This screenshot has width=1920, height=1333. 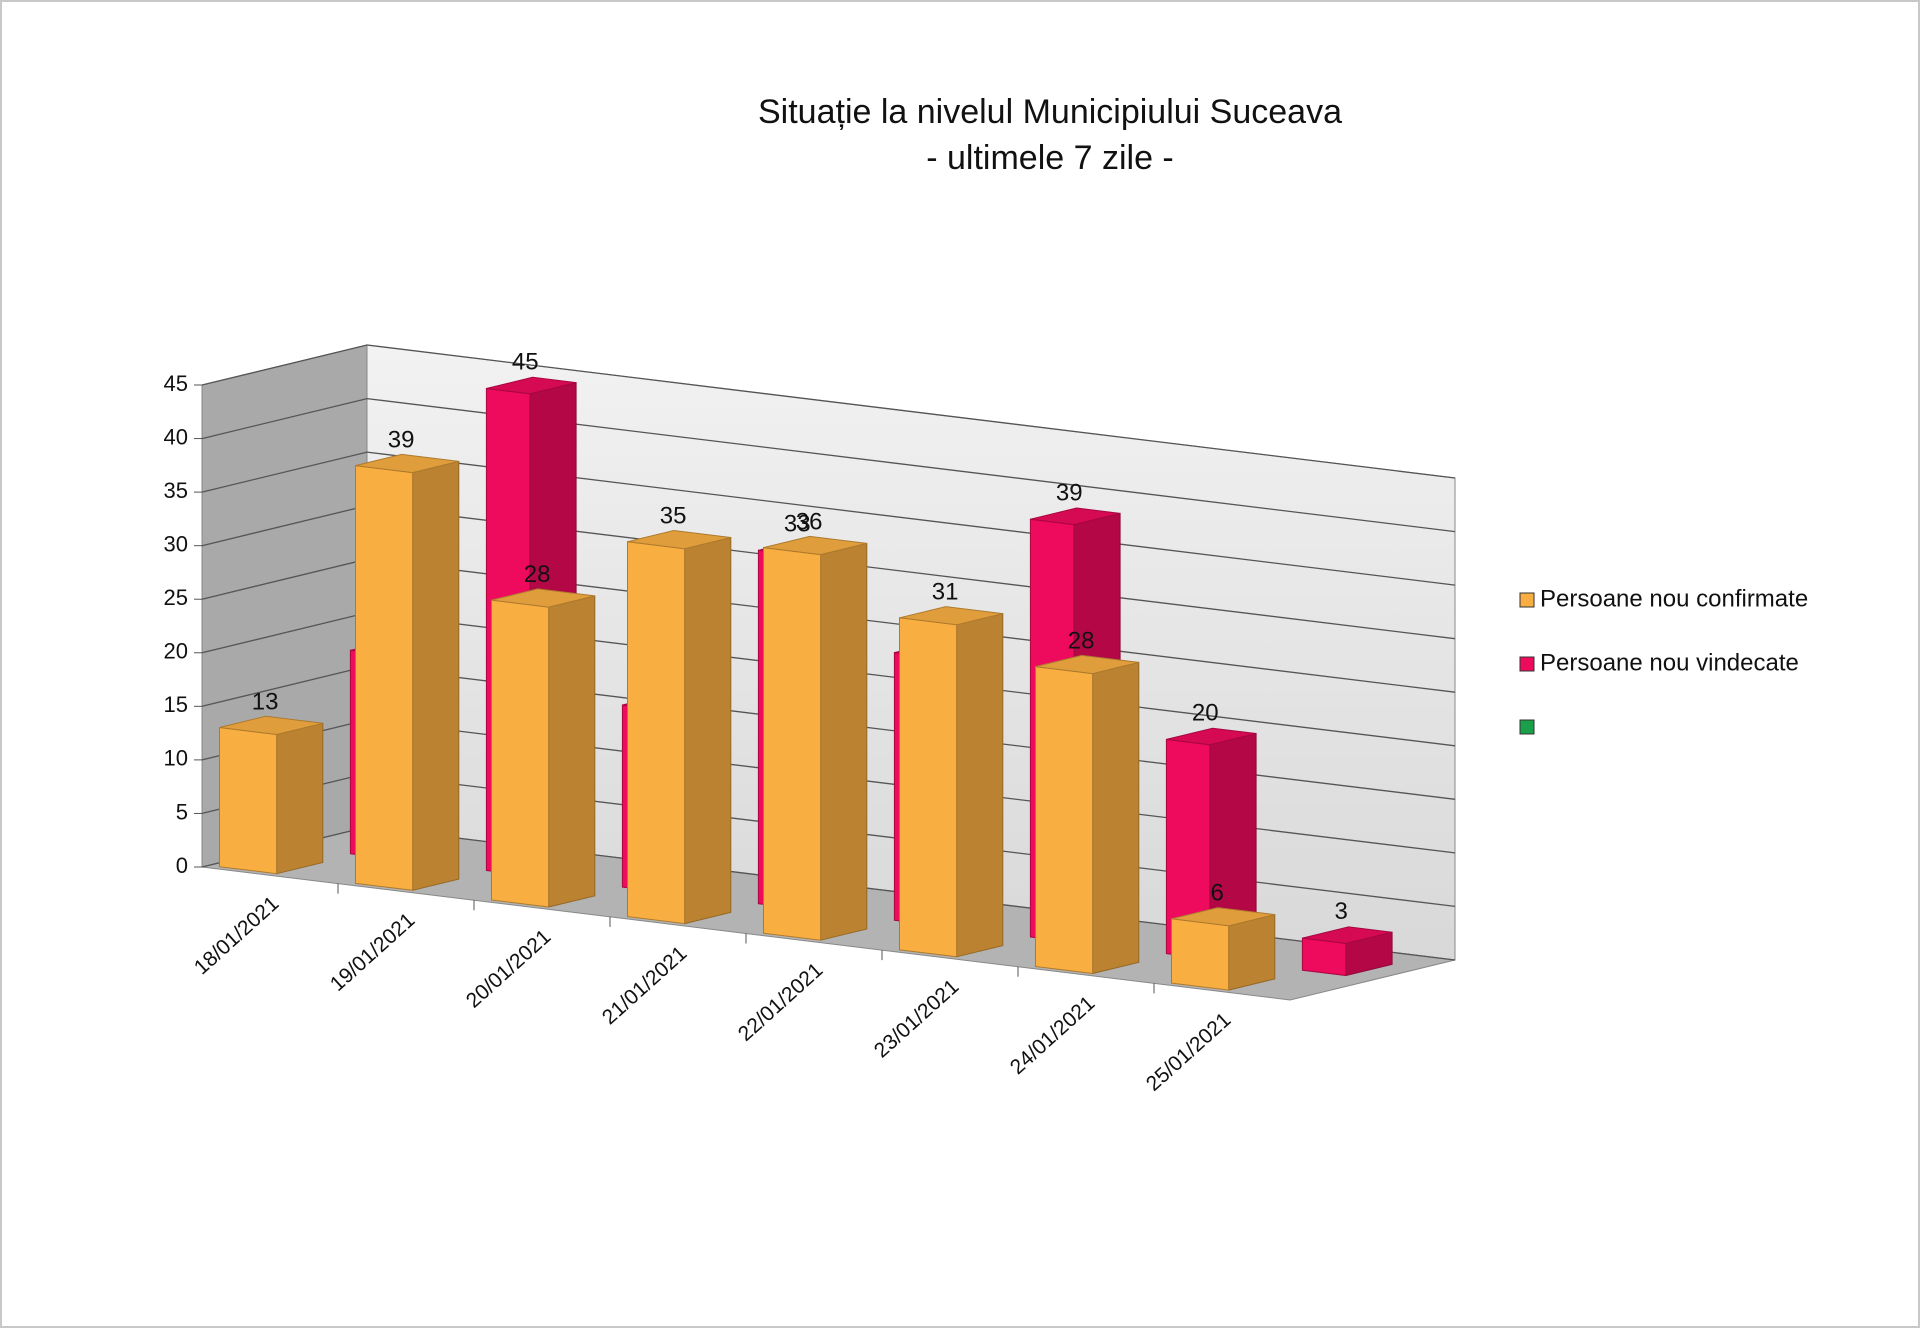 What do you see at coordinates (176, 490) in the screenshot?
I see `y-tick-label: 35` at bounding box center [176, 490].